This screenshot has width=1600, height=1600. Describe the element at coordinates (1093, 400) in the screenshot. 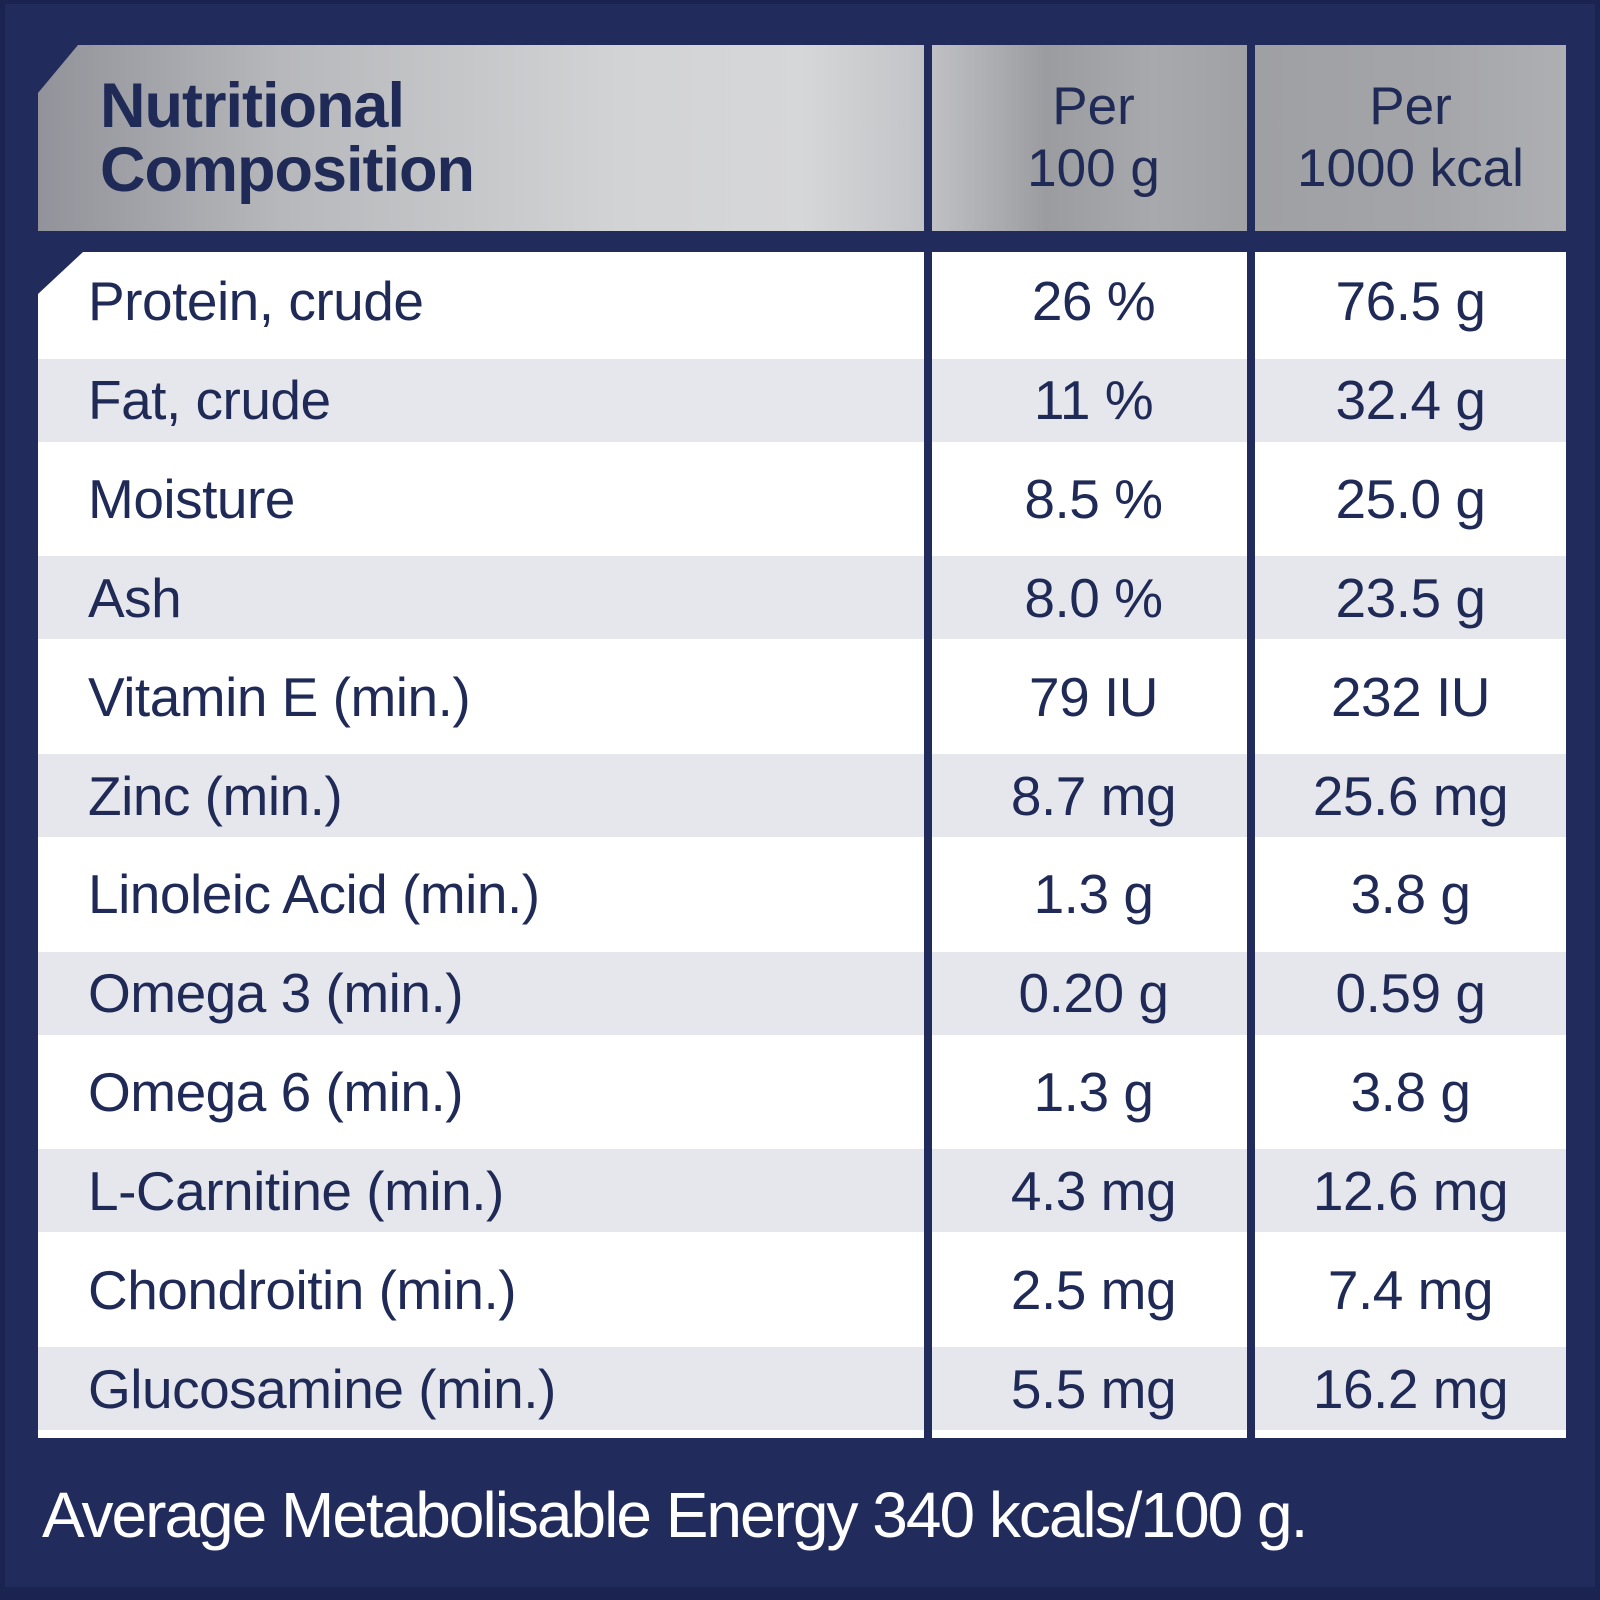

I see `value-per-100g: 11 %` at that location.